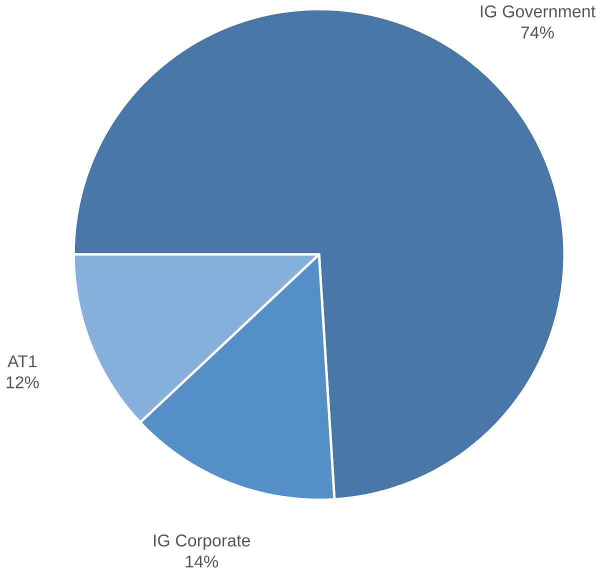 Image resolution: width=601 pixels, height=573 pixels. Describe the element at coordinates (538, 11) in the screenshot. I see `slice-label: IG Government` at that location.